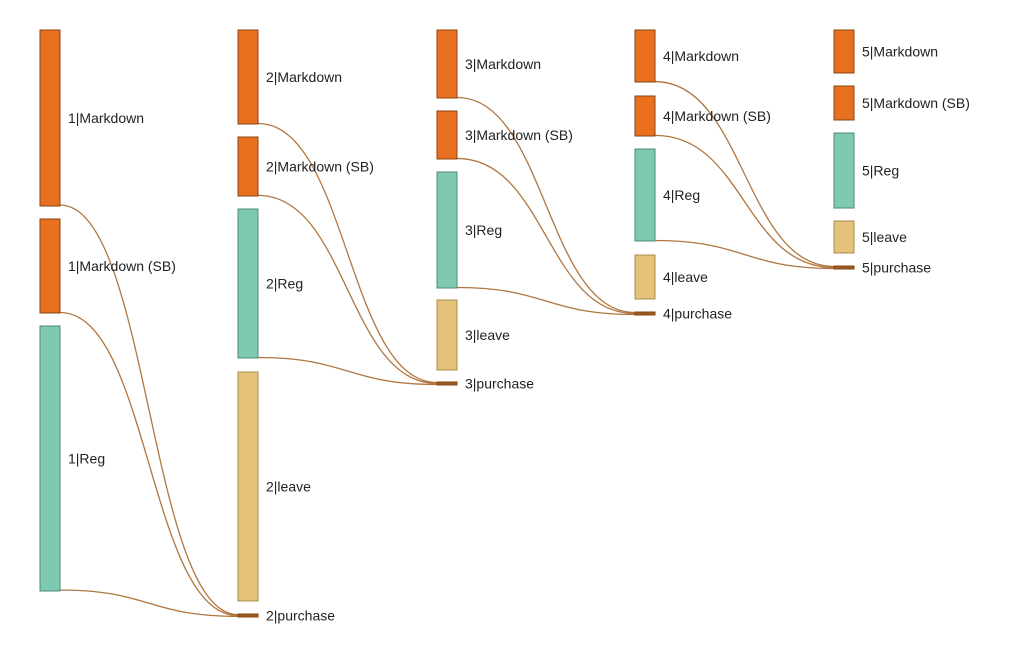 This screenshot has width=1036, height=649. I want to click on node-label-5l: 5|leave, so click(884, 237).